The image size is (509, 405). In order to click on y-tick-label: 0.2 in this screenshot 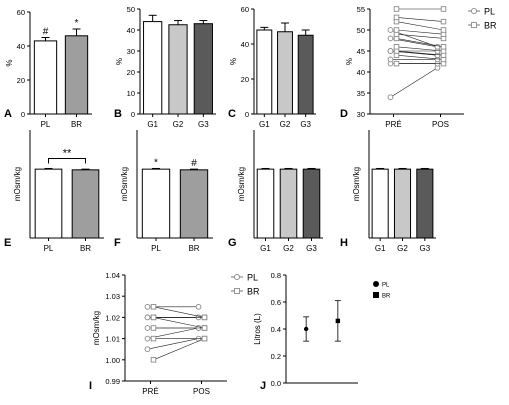, I will do `click(276, 356)`.